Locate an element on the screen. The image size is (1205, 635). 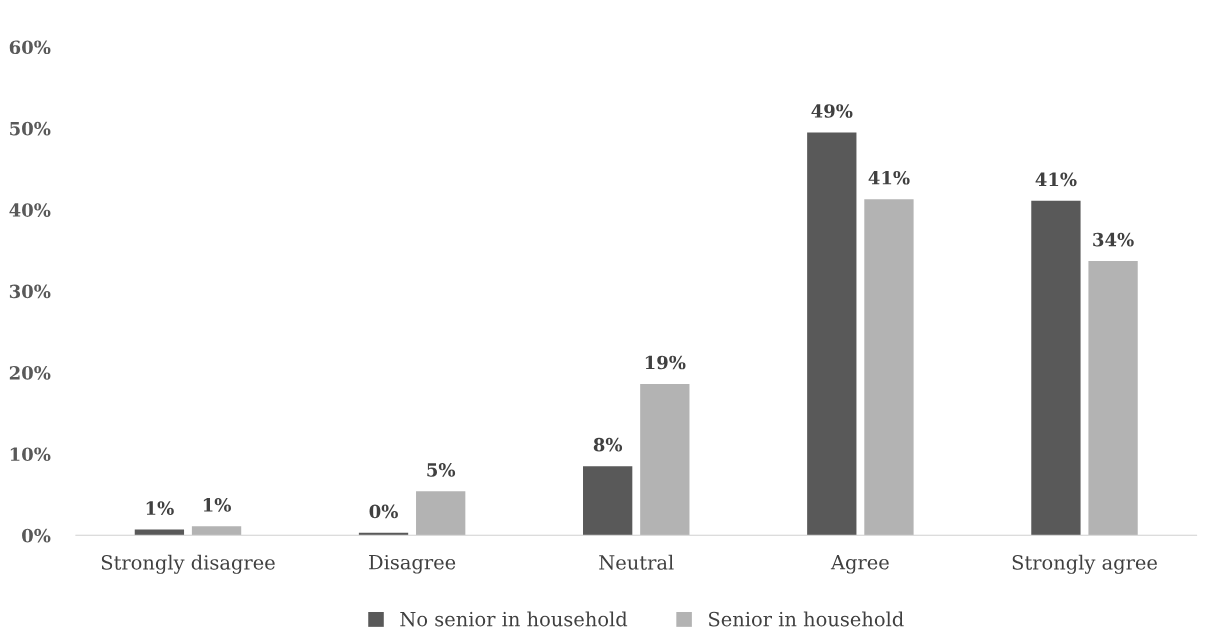
data-label: 49% is located at coordinates (832, 111).